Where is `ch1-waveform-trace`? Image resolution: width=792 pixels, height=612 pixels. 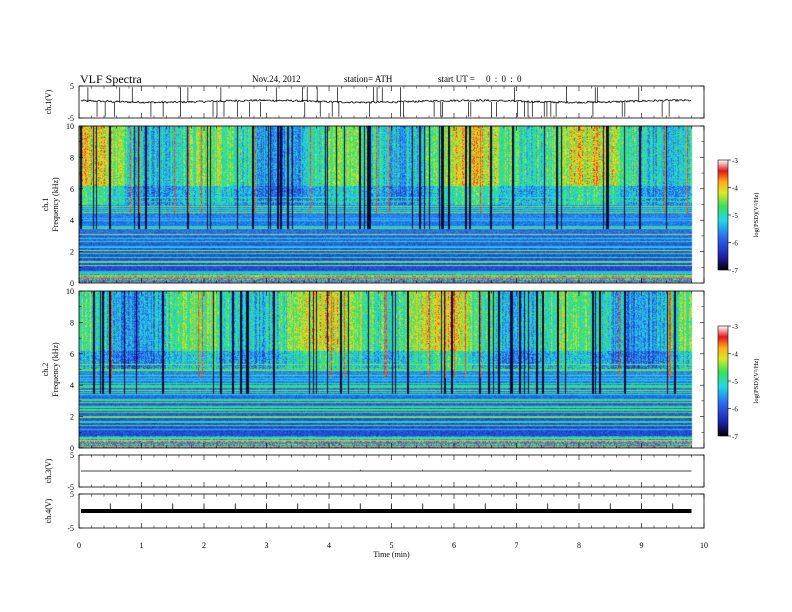
ch1-waveform-trace is located at coordinates (386, 101).